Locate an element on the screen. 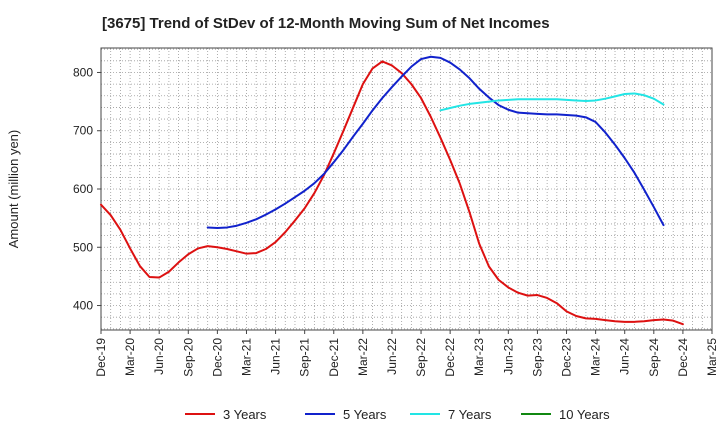  x-tick-label: Mar-24 is located at coordinates (596, 357).